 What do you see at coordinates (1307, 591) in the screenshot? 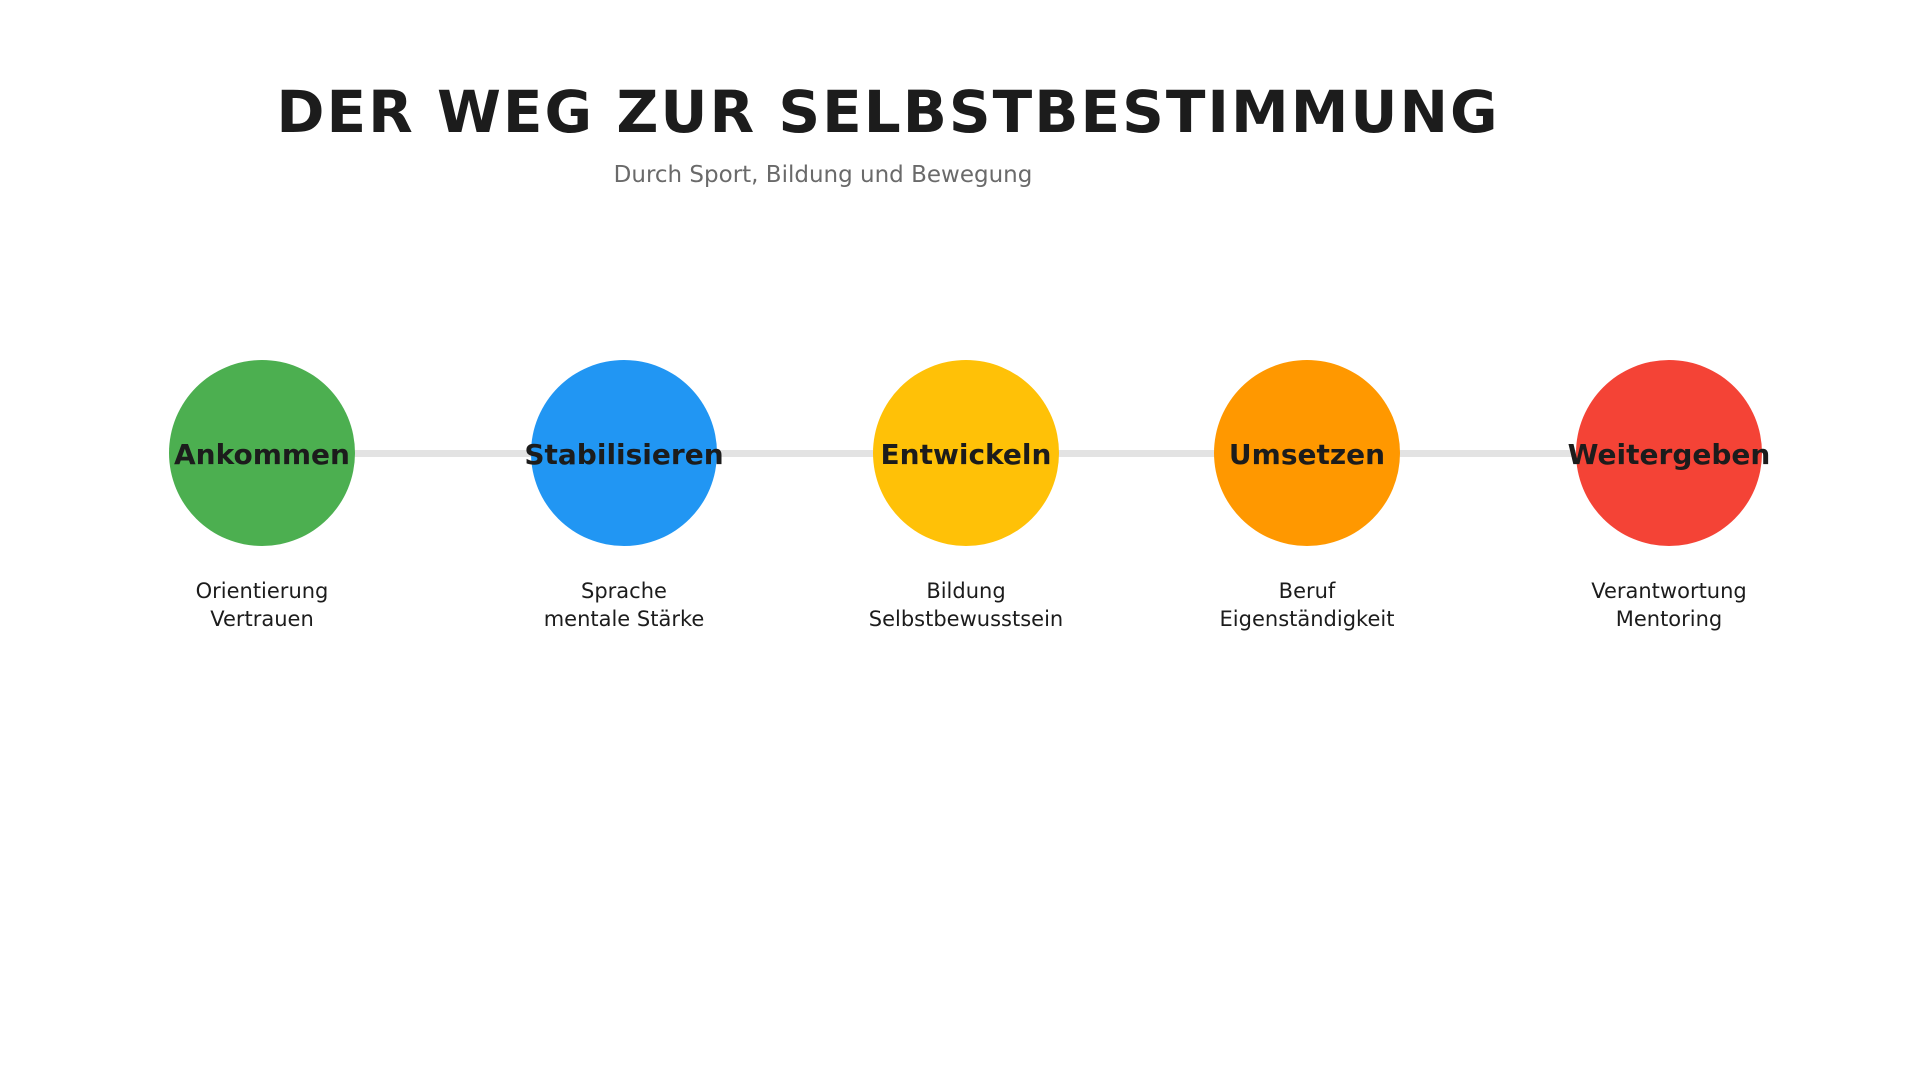
I see `step-desc-umsetzen-1: Beruf` at bounding box center [1307, 591].